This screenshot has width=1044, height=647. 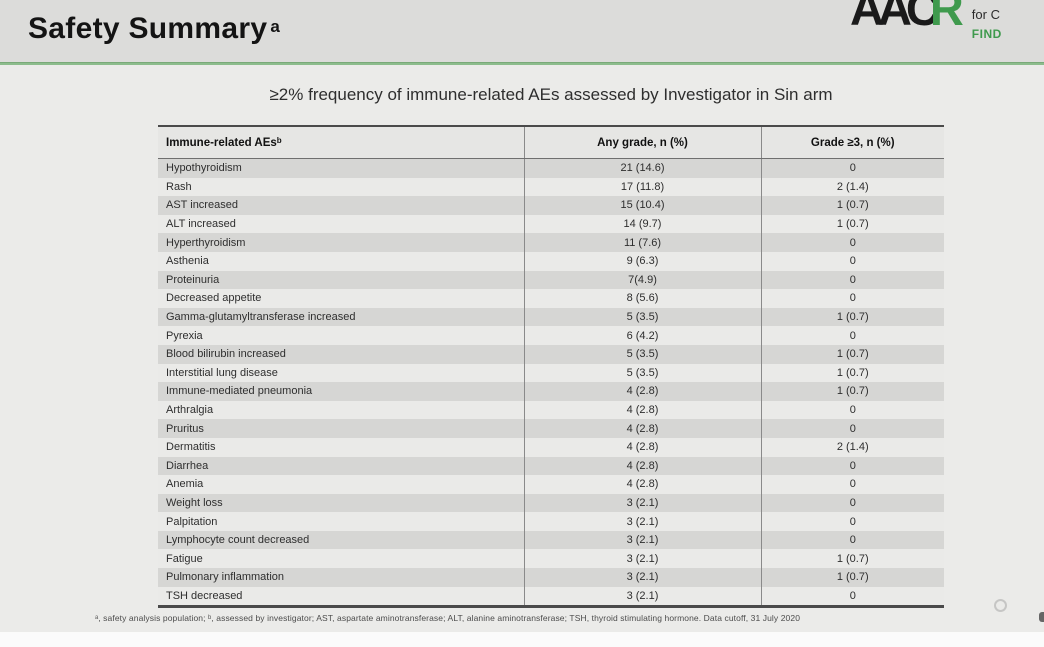 What do you see at coordinates (852, 142) in the screenshot?
I see `column-header-grade3: Grade ≥3, n (%)` at bounding box center [852, 142].